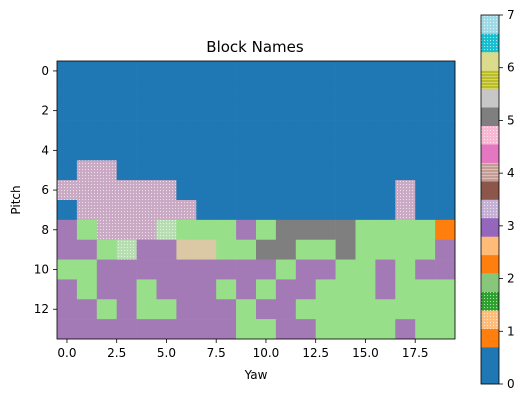 This screenshot has width=525, height=403. Describe the element at coordinates (45, 71) in the screenshot. I see `y-tick-label: 0` at that location.